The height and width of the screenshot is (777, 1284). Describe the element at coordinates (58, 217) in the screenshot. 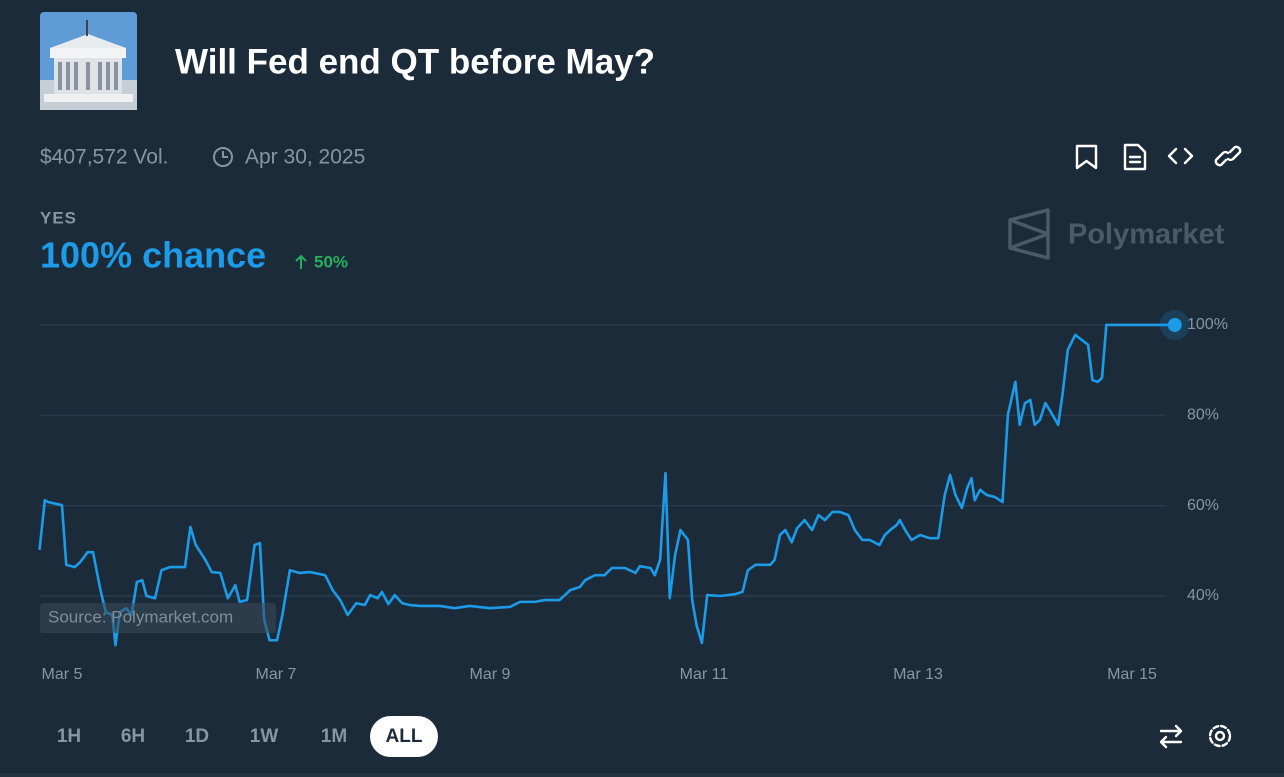

I see `outcome-label: YES` at that location.